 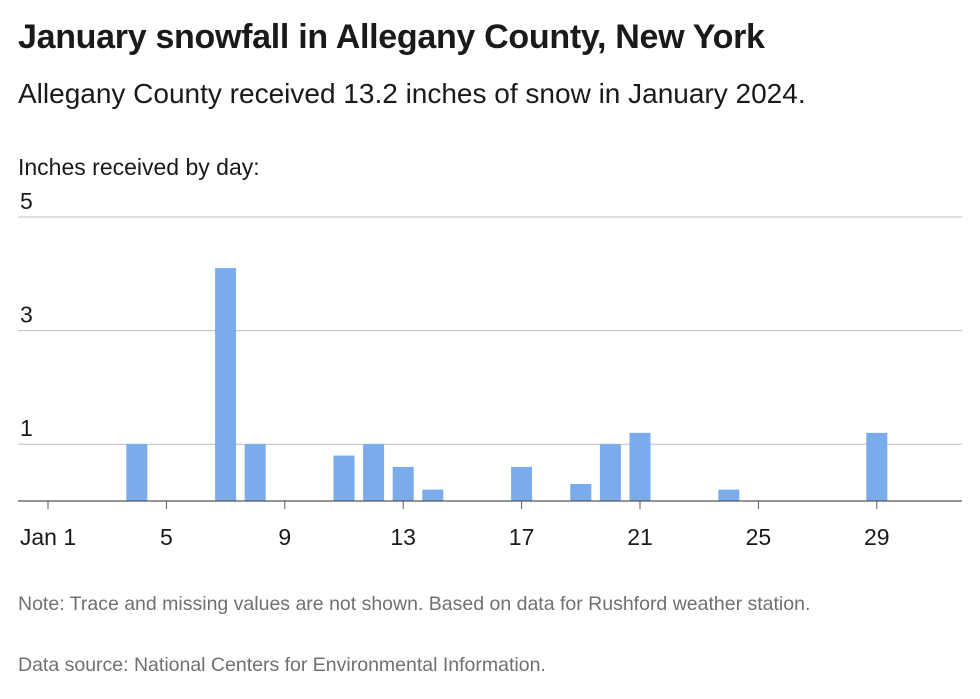 What do you see at coordinates (877, 537) in the screenshot?
I see `x-tick-label: 29` at bounding box center [877, 537].